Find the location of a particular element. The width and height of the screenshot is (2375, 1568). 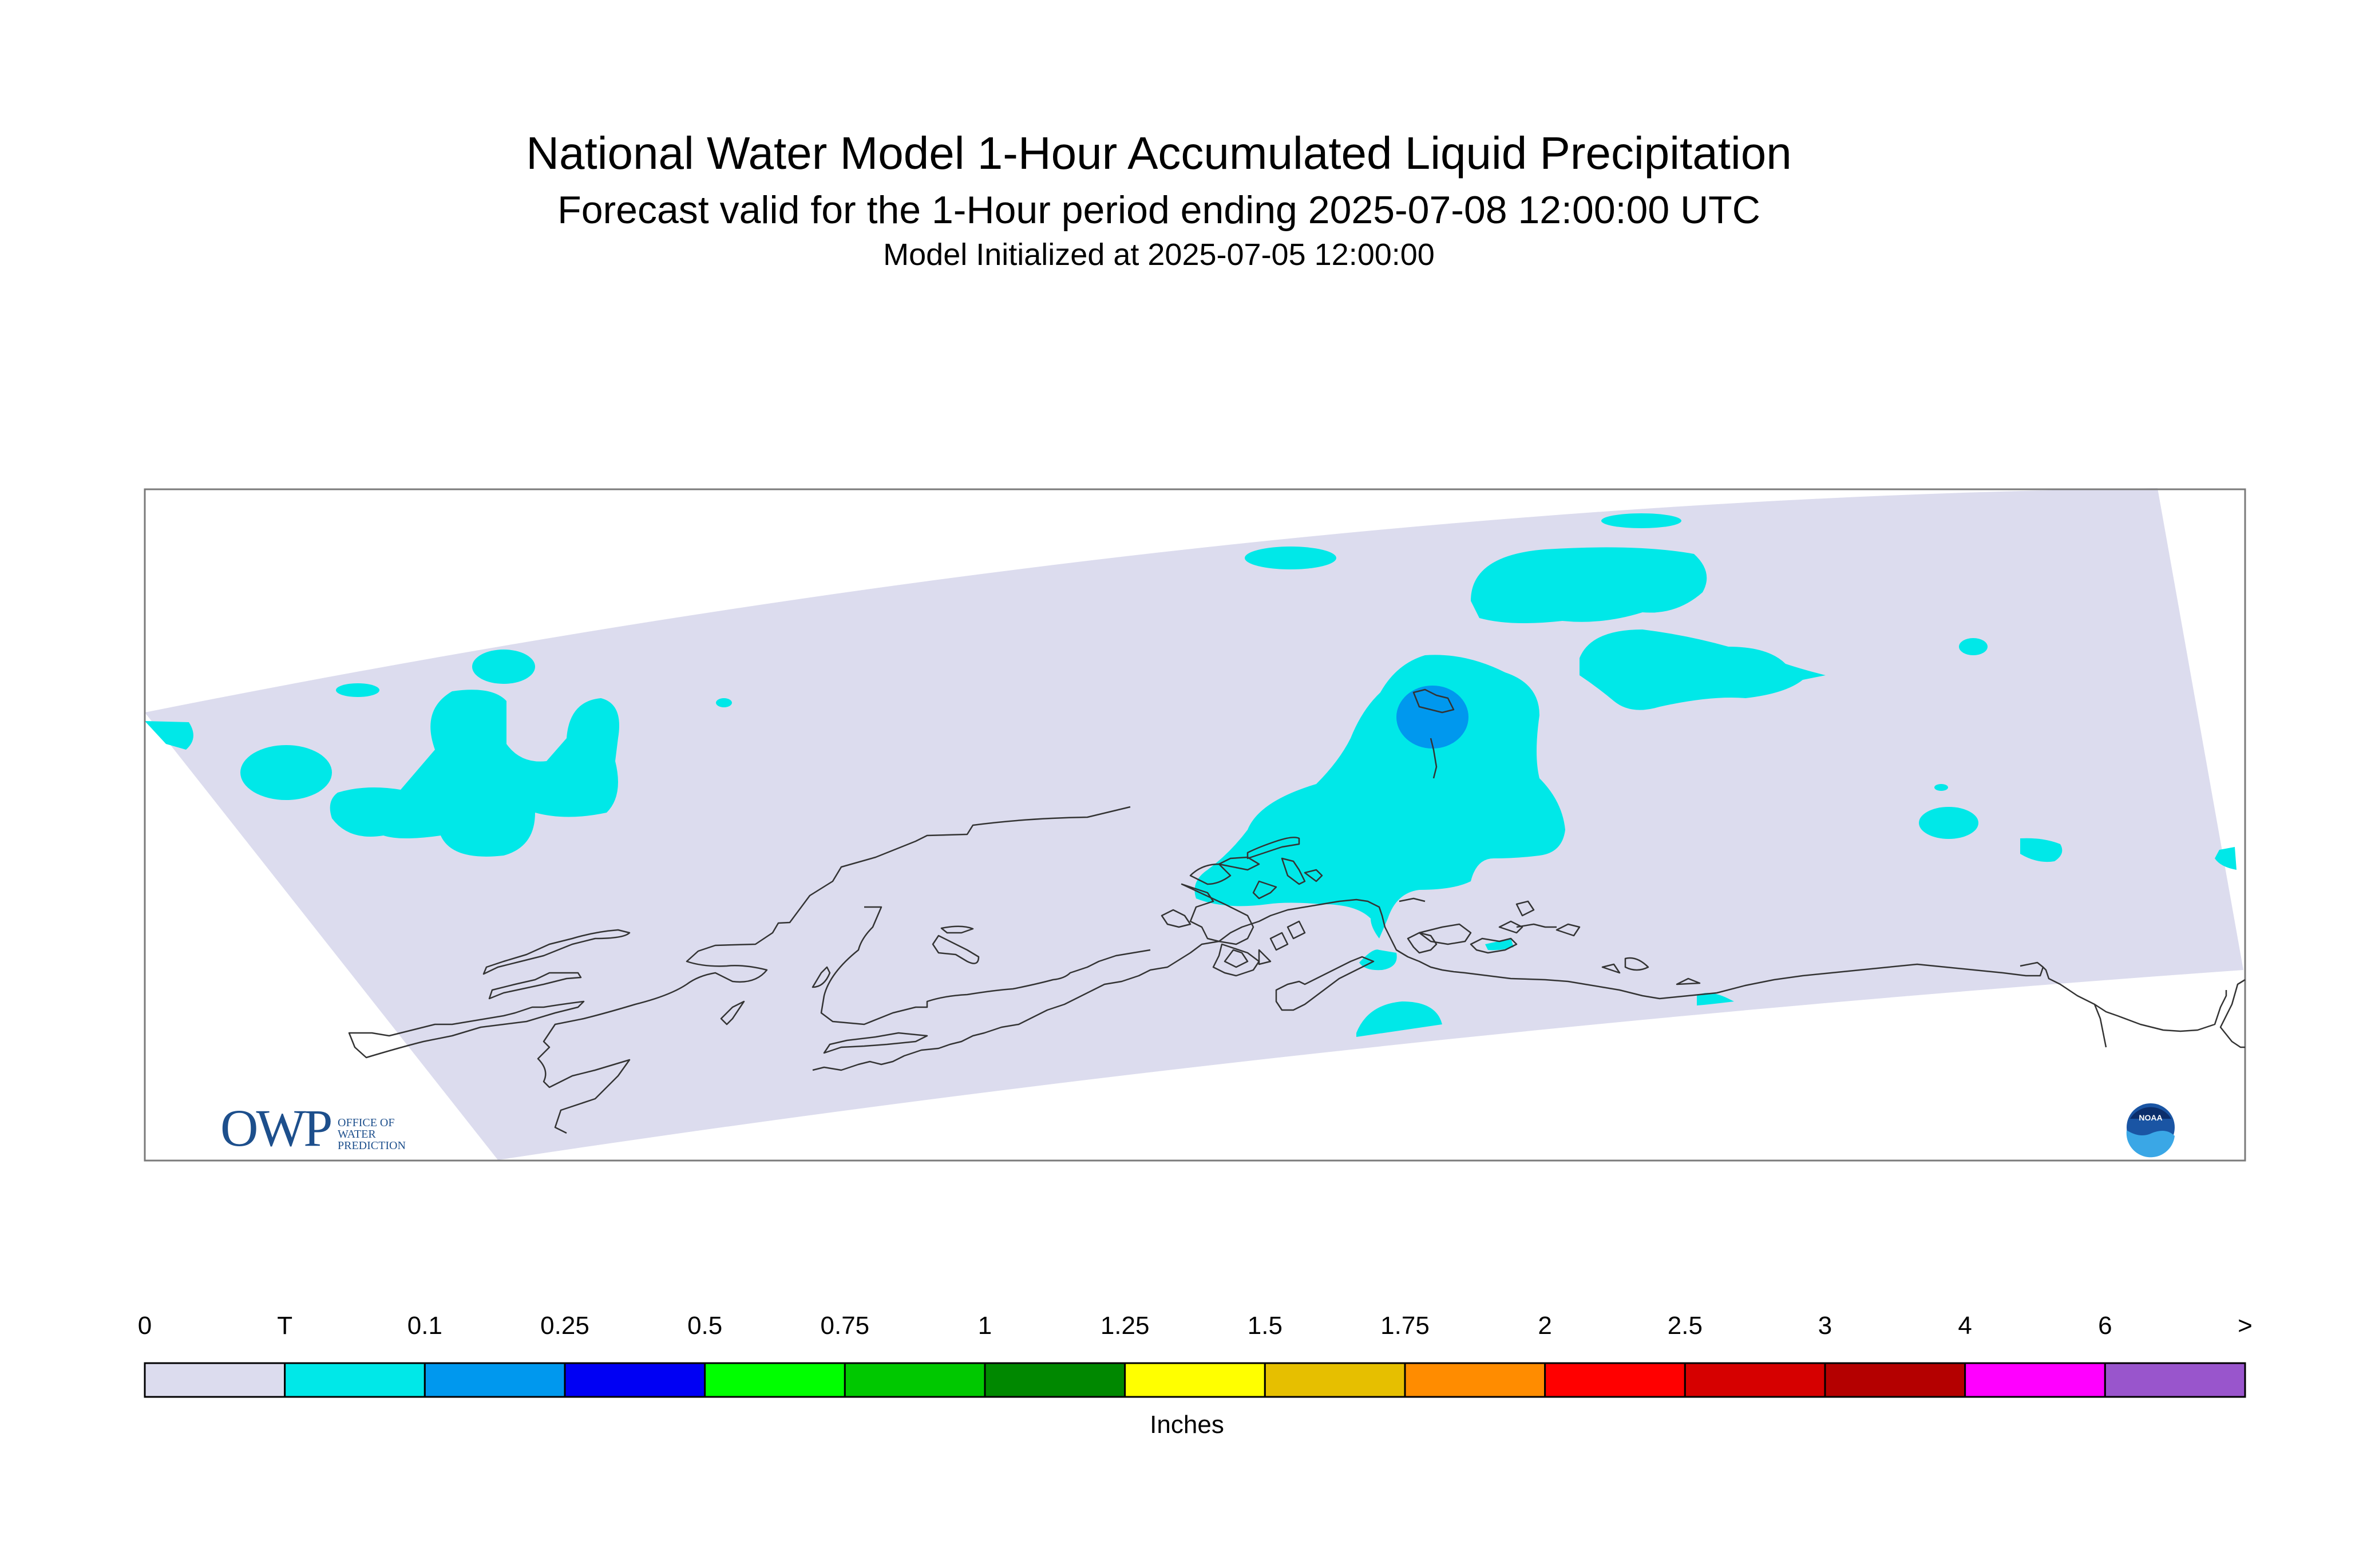

colorbar-tick-label: 6 is located at coordinates (2105, 1326).